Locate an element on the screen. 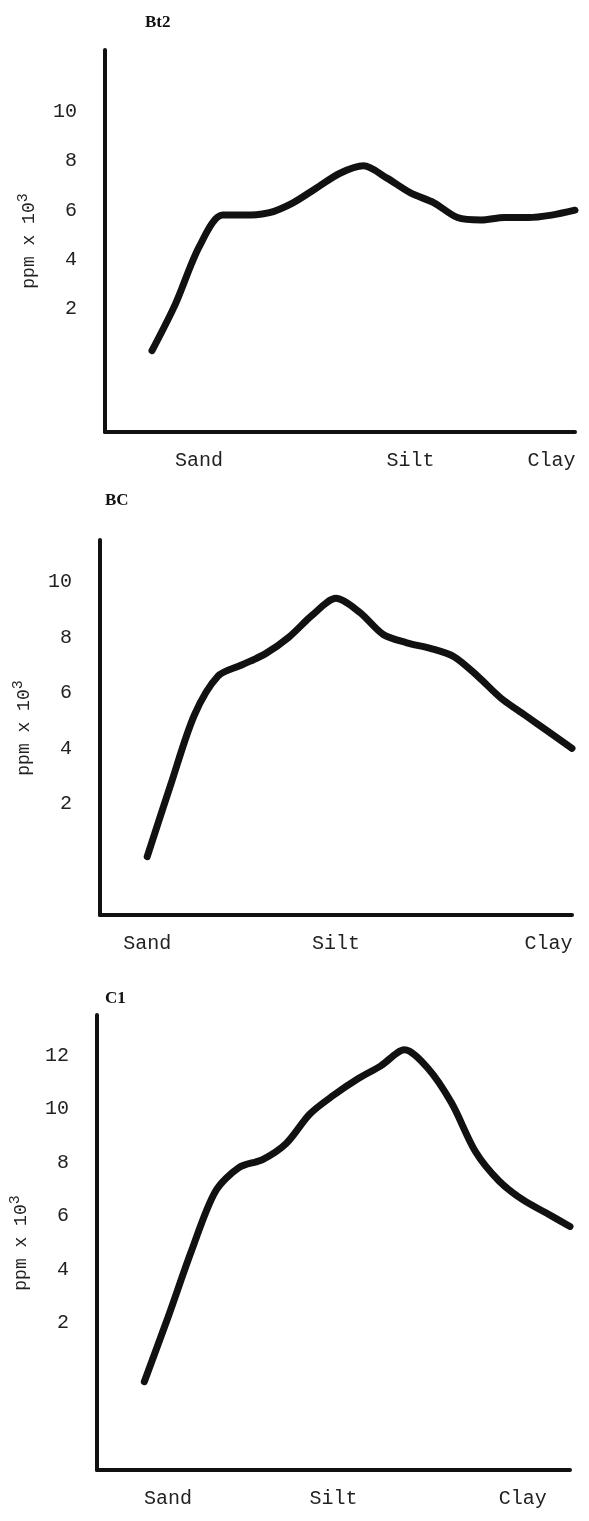 The height and width of the screenshot is (1521, 589). chart-title: Bt2 is located at coordinates (158, 21).